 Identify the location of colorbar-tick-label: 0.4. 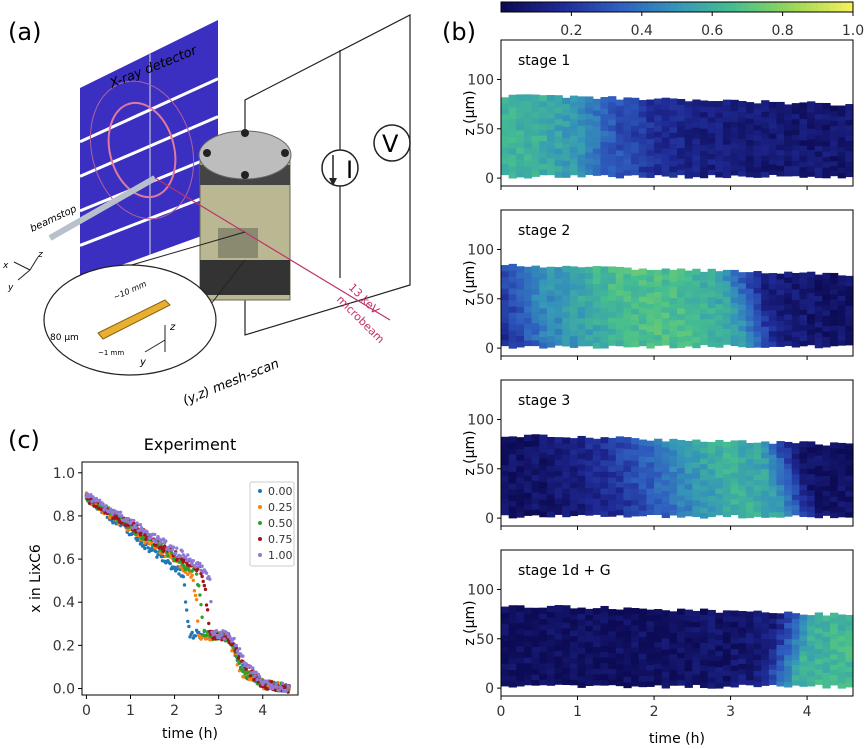
(642, 31).